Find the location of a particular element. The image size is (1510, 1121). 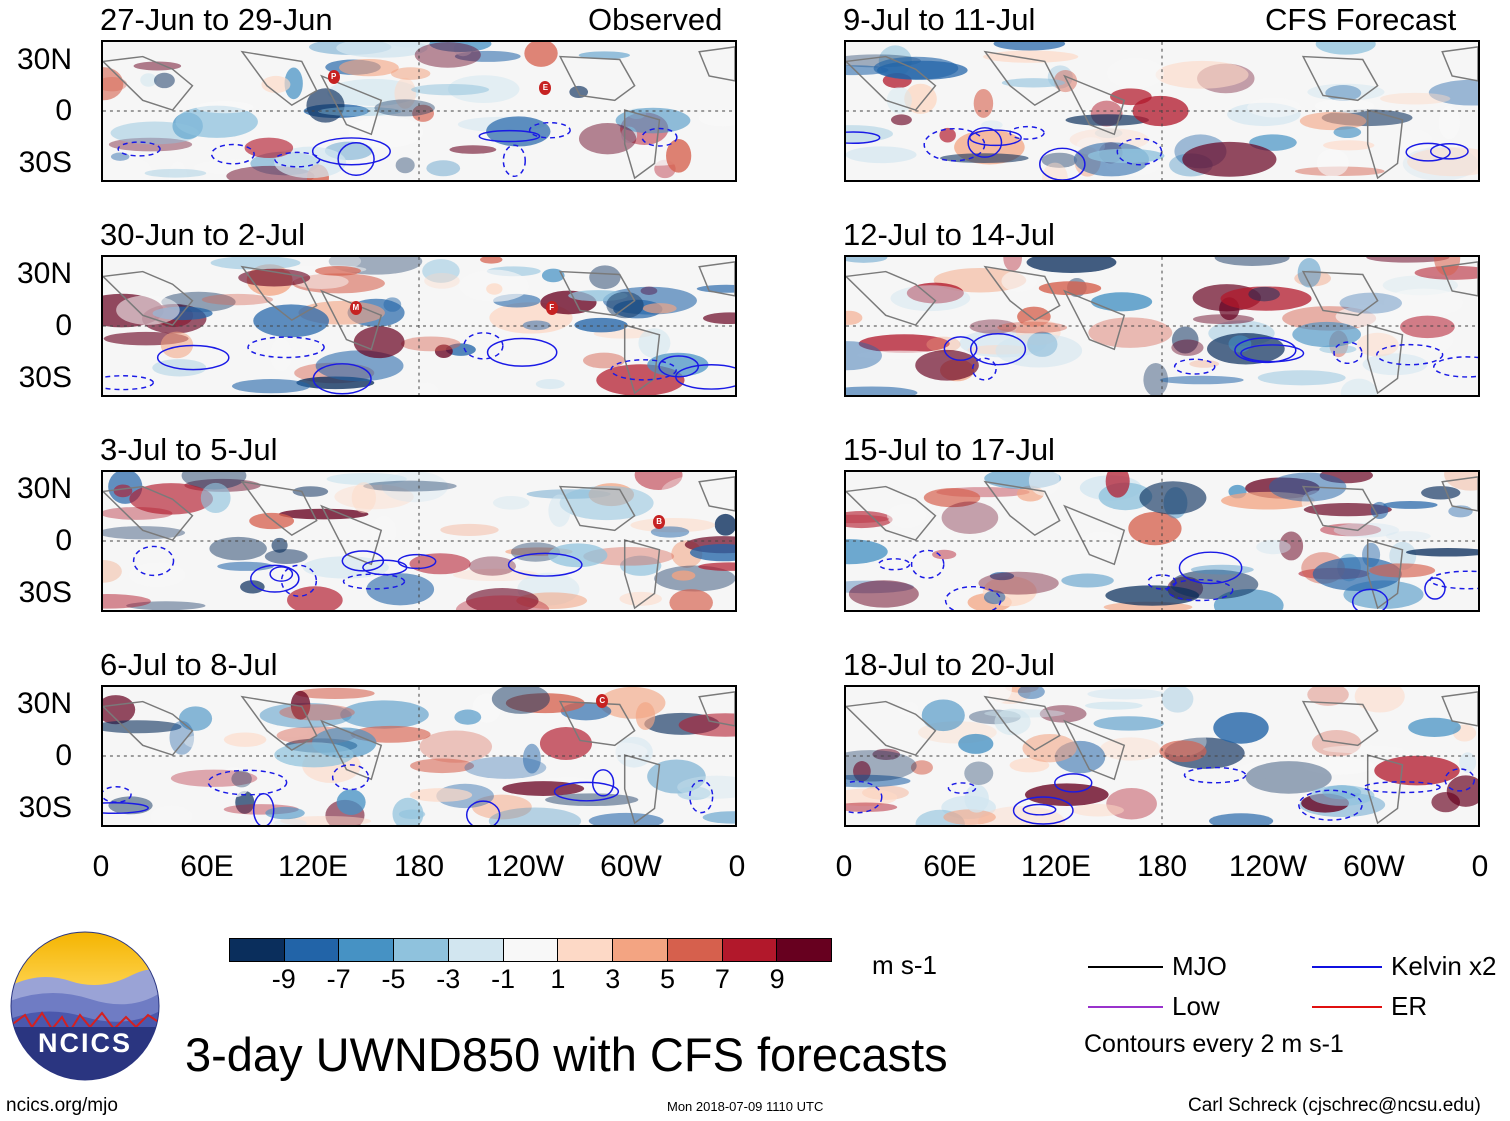

lon-label: 60E is located at coordinates (950, 866).